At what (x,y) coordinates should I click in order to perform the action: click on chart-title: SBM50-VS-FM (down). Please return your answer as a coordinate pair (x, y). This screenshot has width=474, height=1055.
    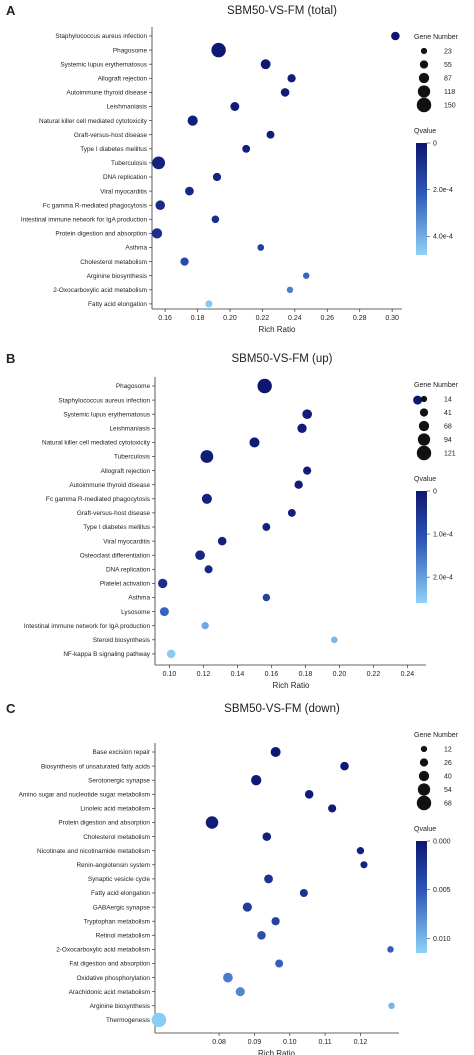
    Looking at the image, I should click on (282, 709).